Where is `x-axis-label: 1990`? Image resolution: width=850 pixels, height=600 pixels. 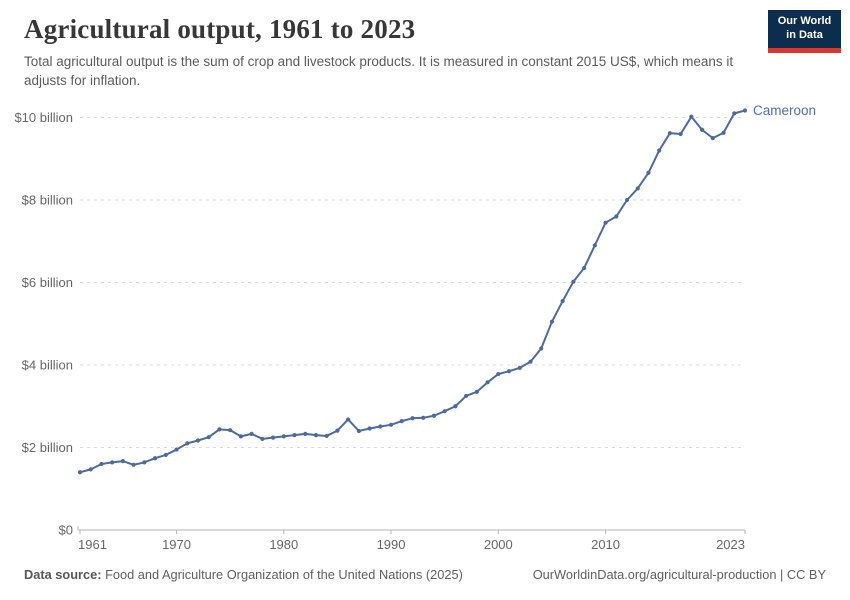
x-axis-label: 1990 is located at coordinates (391, 544).